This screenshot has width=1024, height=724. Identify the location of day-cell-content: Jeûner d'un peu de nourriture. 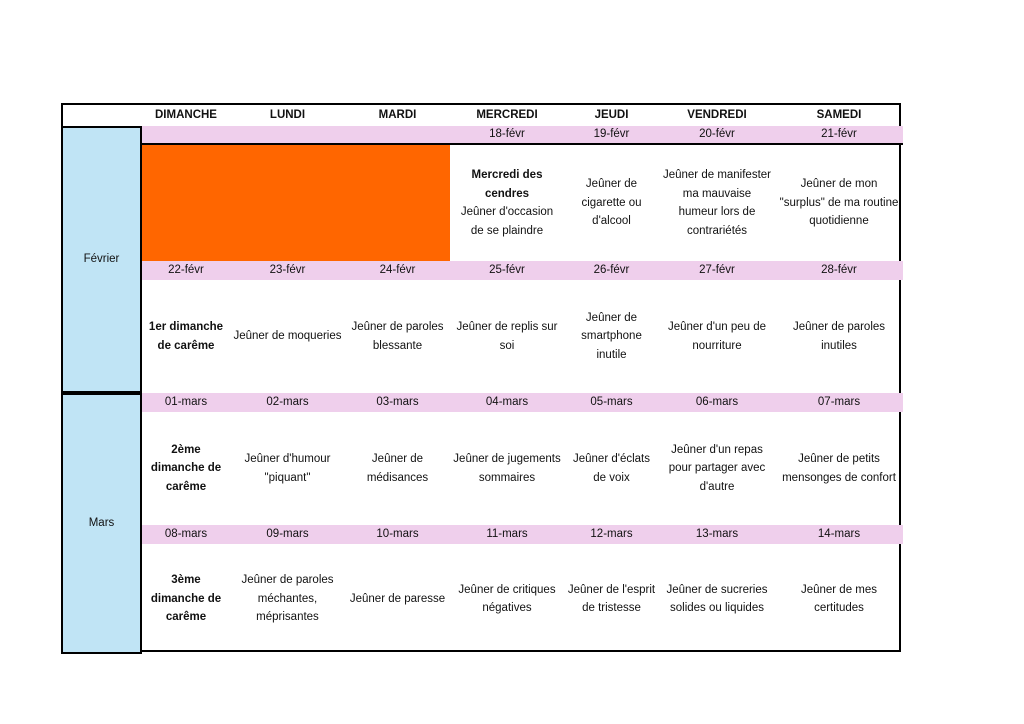
(717, 336).